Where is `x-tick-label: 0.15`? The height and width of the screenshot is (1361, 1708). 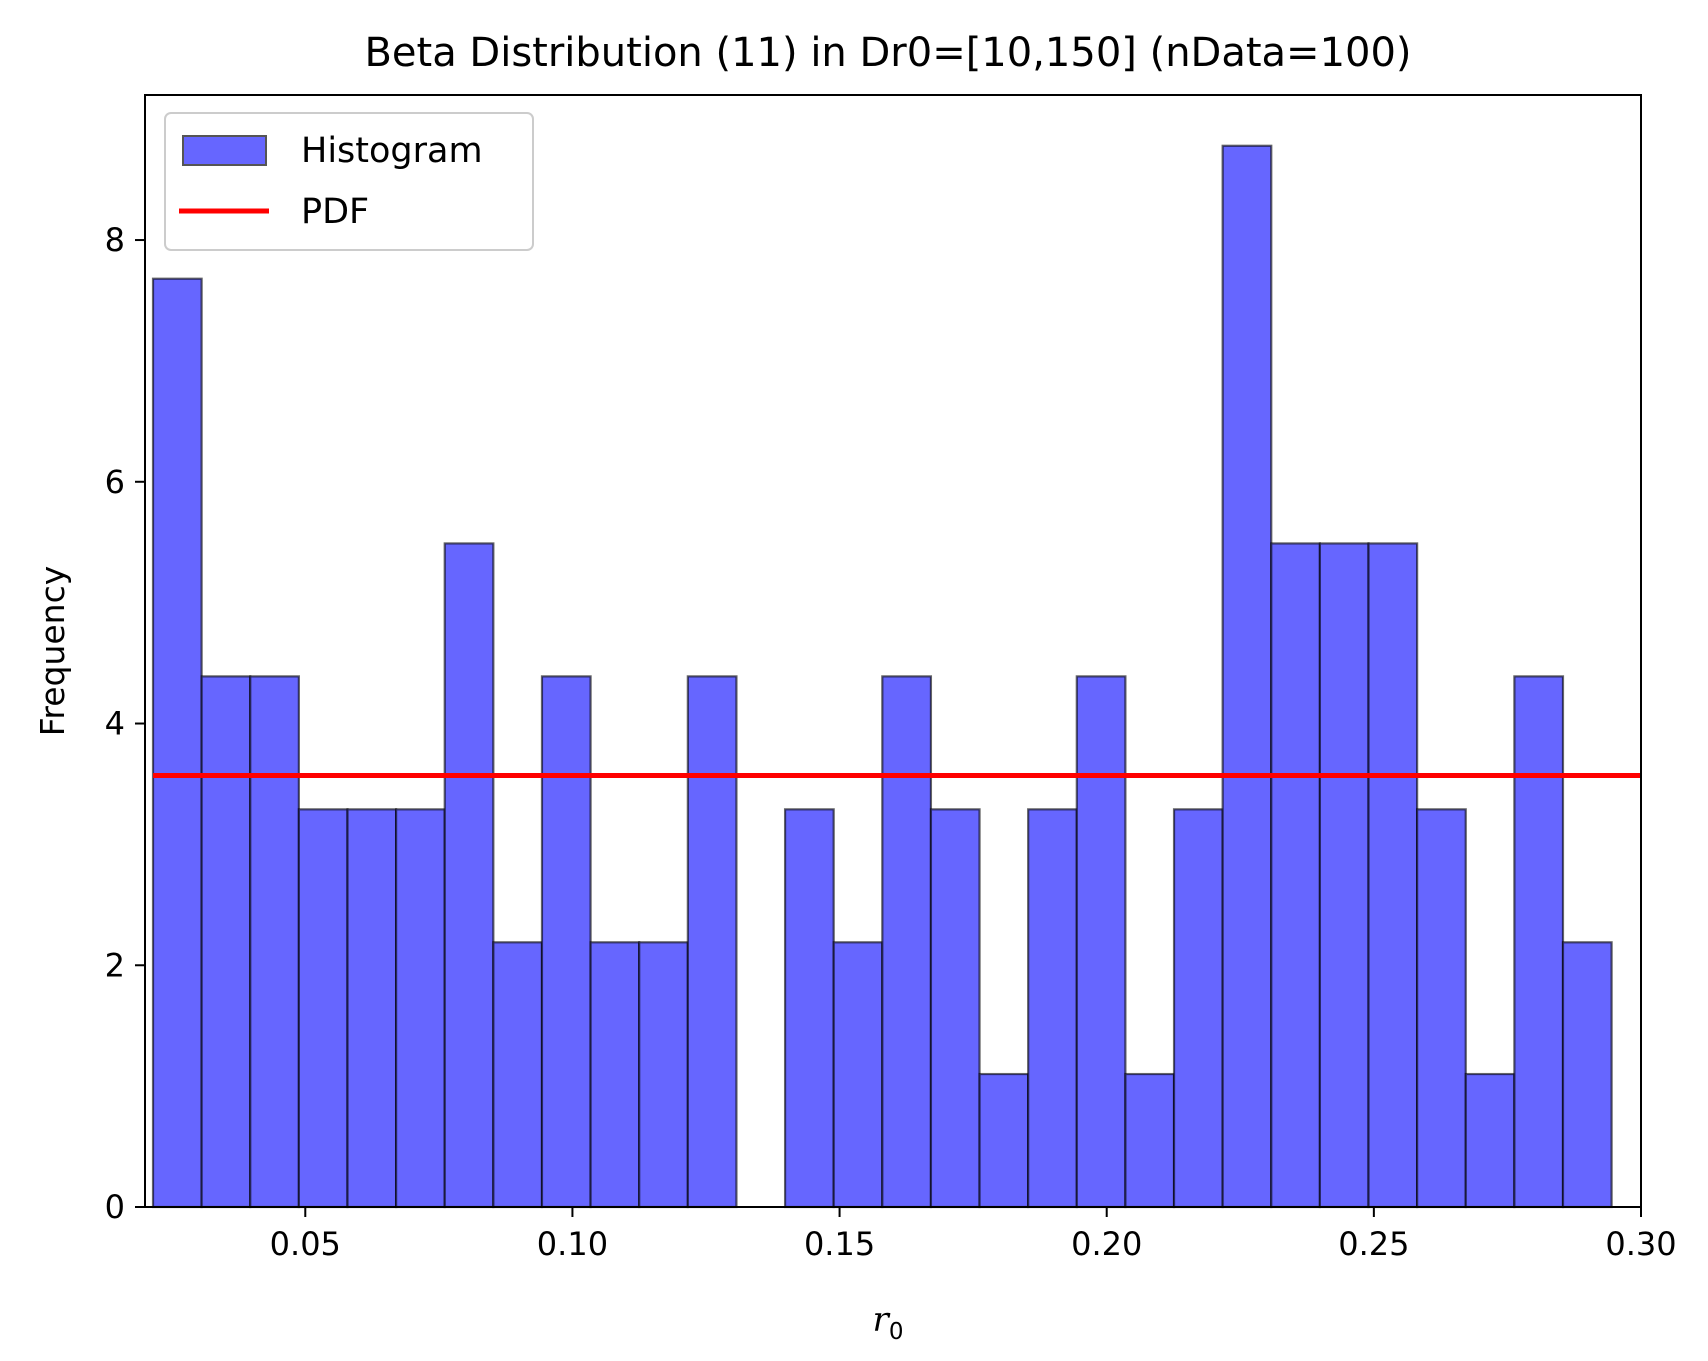 x-tick-label: 0.15 is located at coordinates (839, 1244).